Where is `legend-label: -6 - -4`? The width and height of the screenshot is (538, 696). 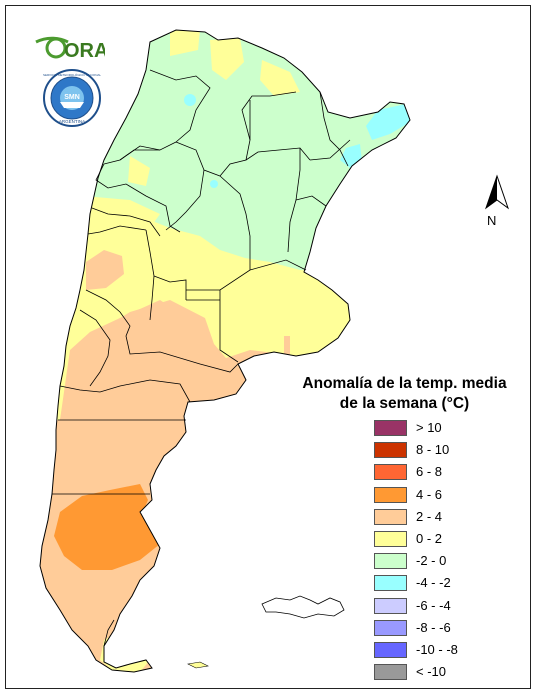
legend-label: -6 - -4 is located at coordinates (433, 605).